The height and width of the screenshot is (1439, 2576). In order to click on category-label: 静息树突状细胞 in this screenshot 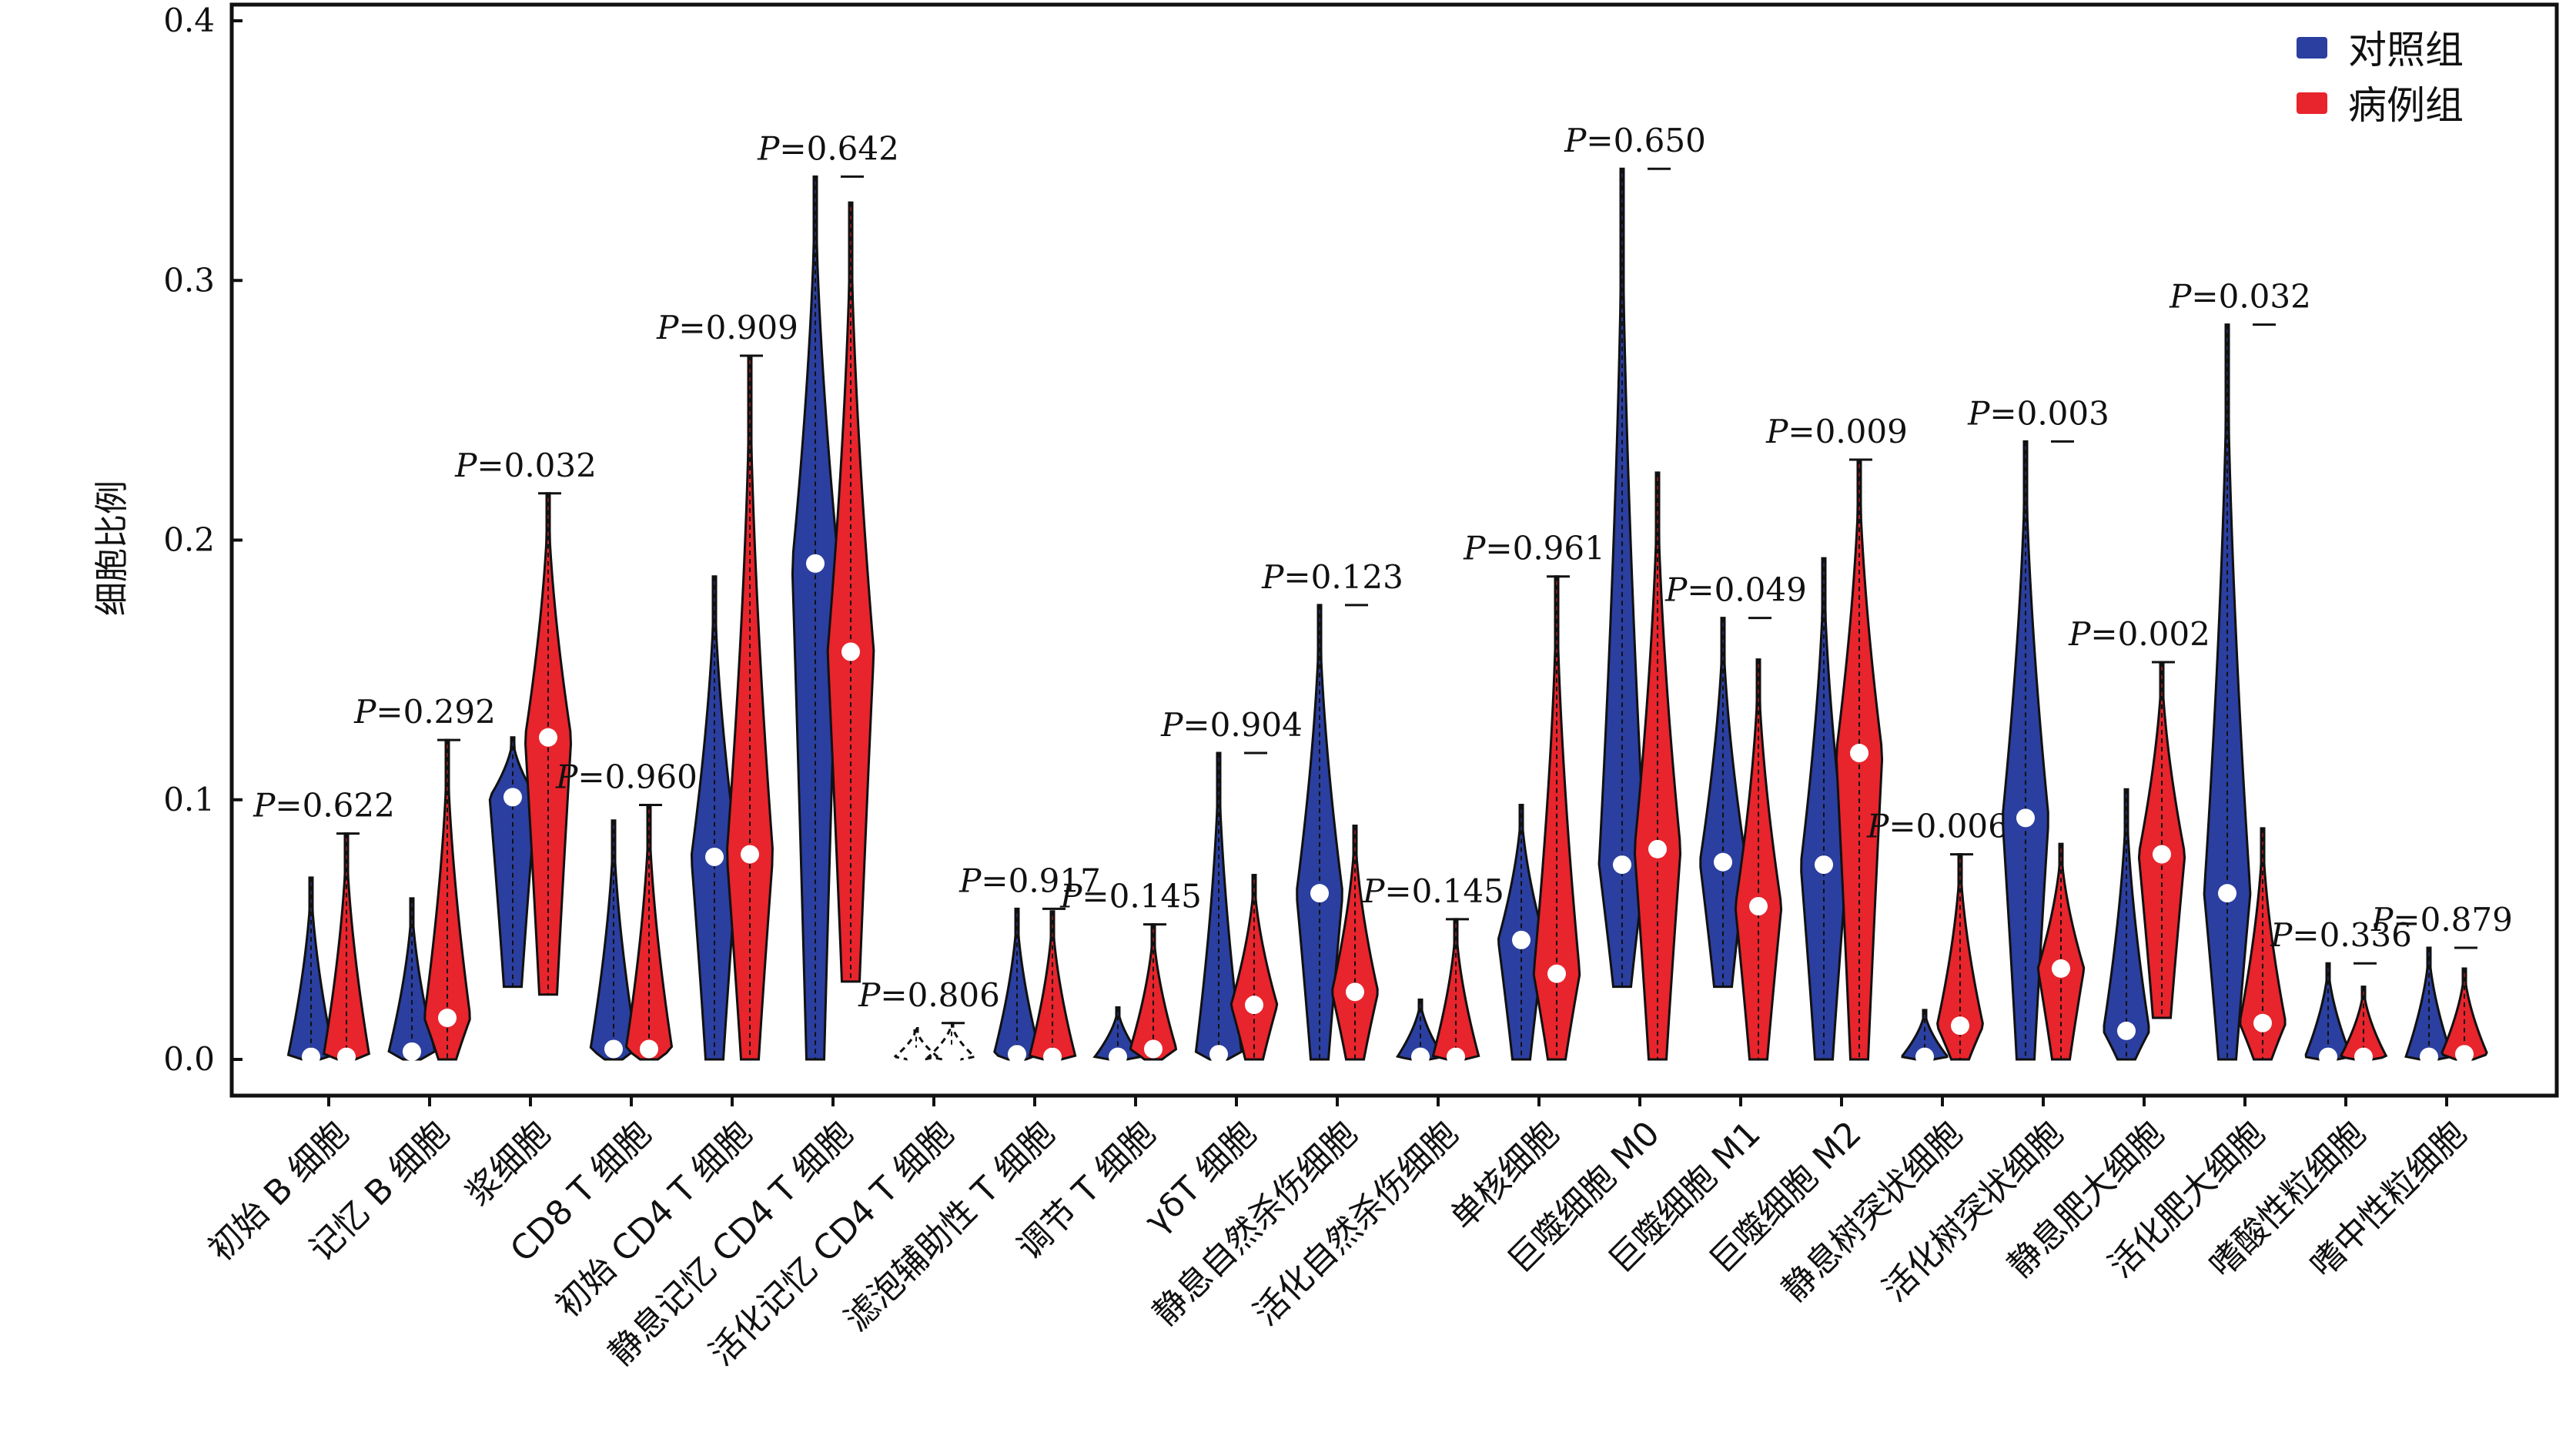, I will do `click(1872, 1212)`.